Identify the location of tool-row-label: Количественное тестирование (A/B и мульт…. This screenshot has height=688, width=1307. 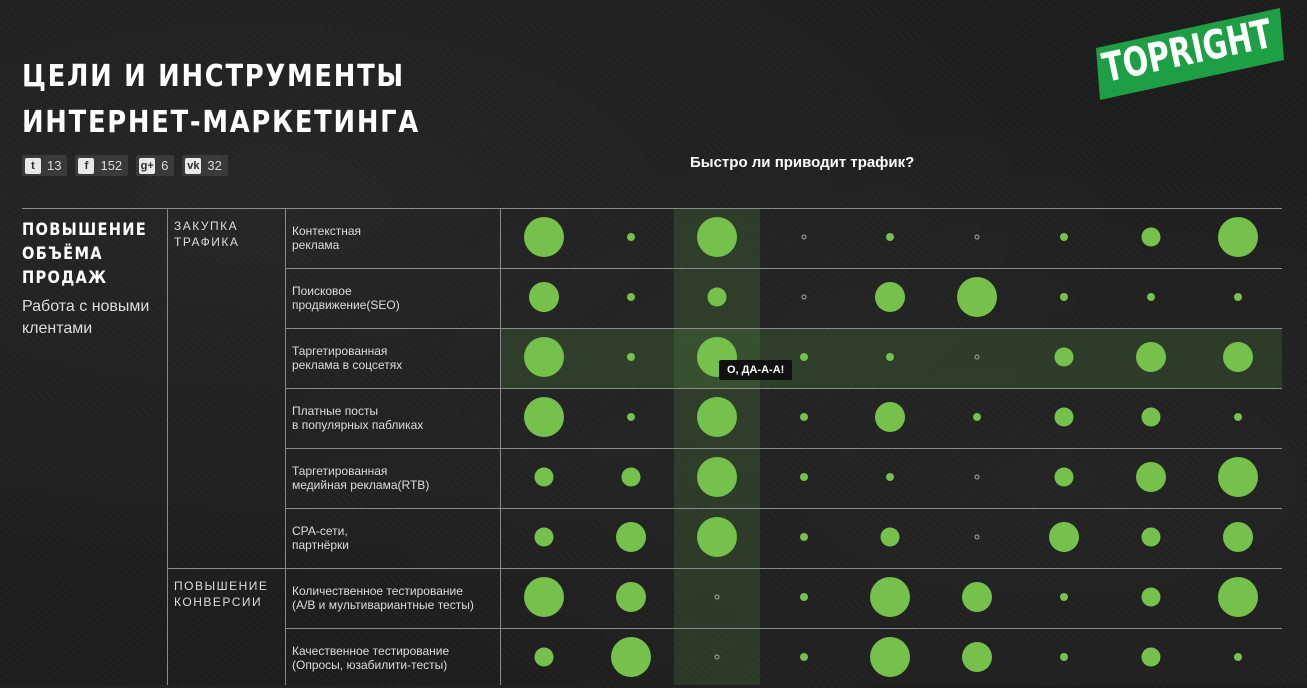
(394, 598).